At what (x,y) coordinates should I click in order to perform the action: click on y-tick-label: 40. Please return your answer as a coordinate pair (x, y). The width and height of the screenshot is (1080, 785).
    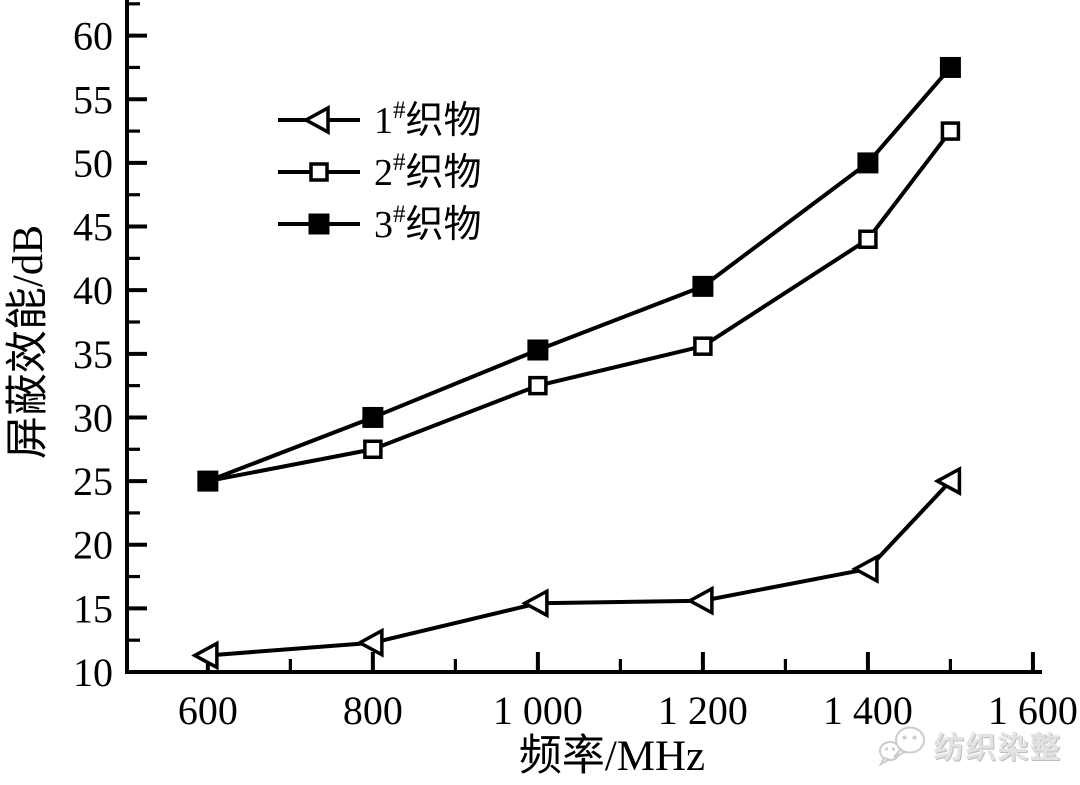
    Looking at the image, I should click on (93, 290).